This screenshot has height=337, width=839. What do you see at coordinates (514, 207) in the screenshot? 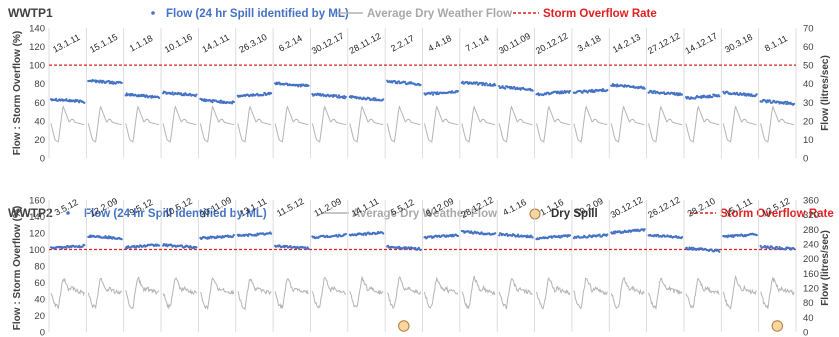
I see `date-label: 4.1.16` at bounding box center [514, 207].